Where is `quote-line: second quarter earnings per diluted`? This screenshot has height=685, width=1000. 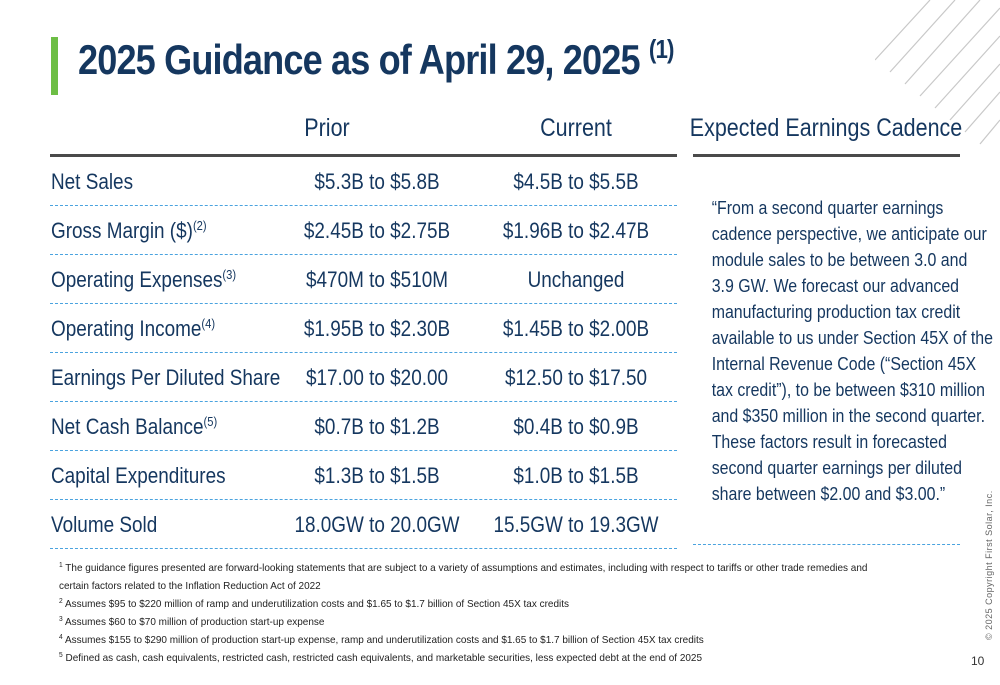 quote-line: second quarter earnings per diluted is located at coordinates (837, 467).